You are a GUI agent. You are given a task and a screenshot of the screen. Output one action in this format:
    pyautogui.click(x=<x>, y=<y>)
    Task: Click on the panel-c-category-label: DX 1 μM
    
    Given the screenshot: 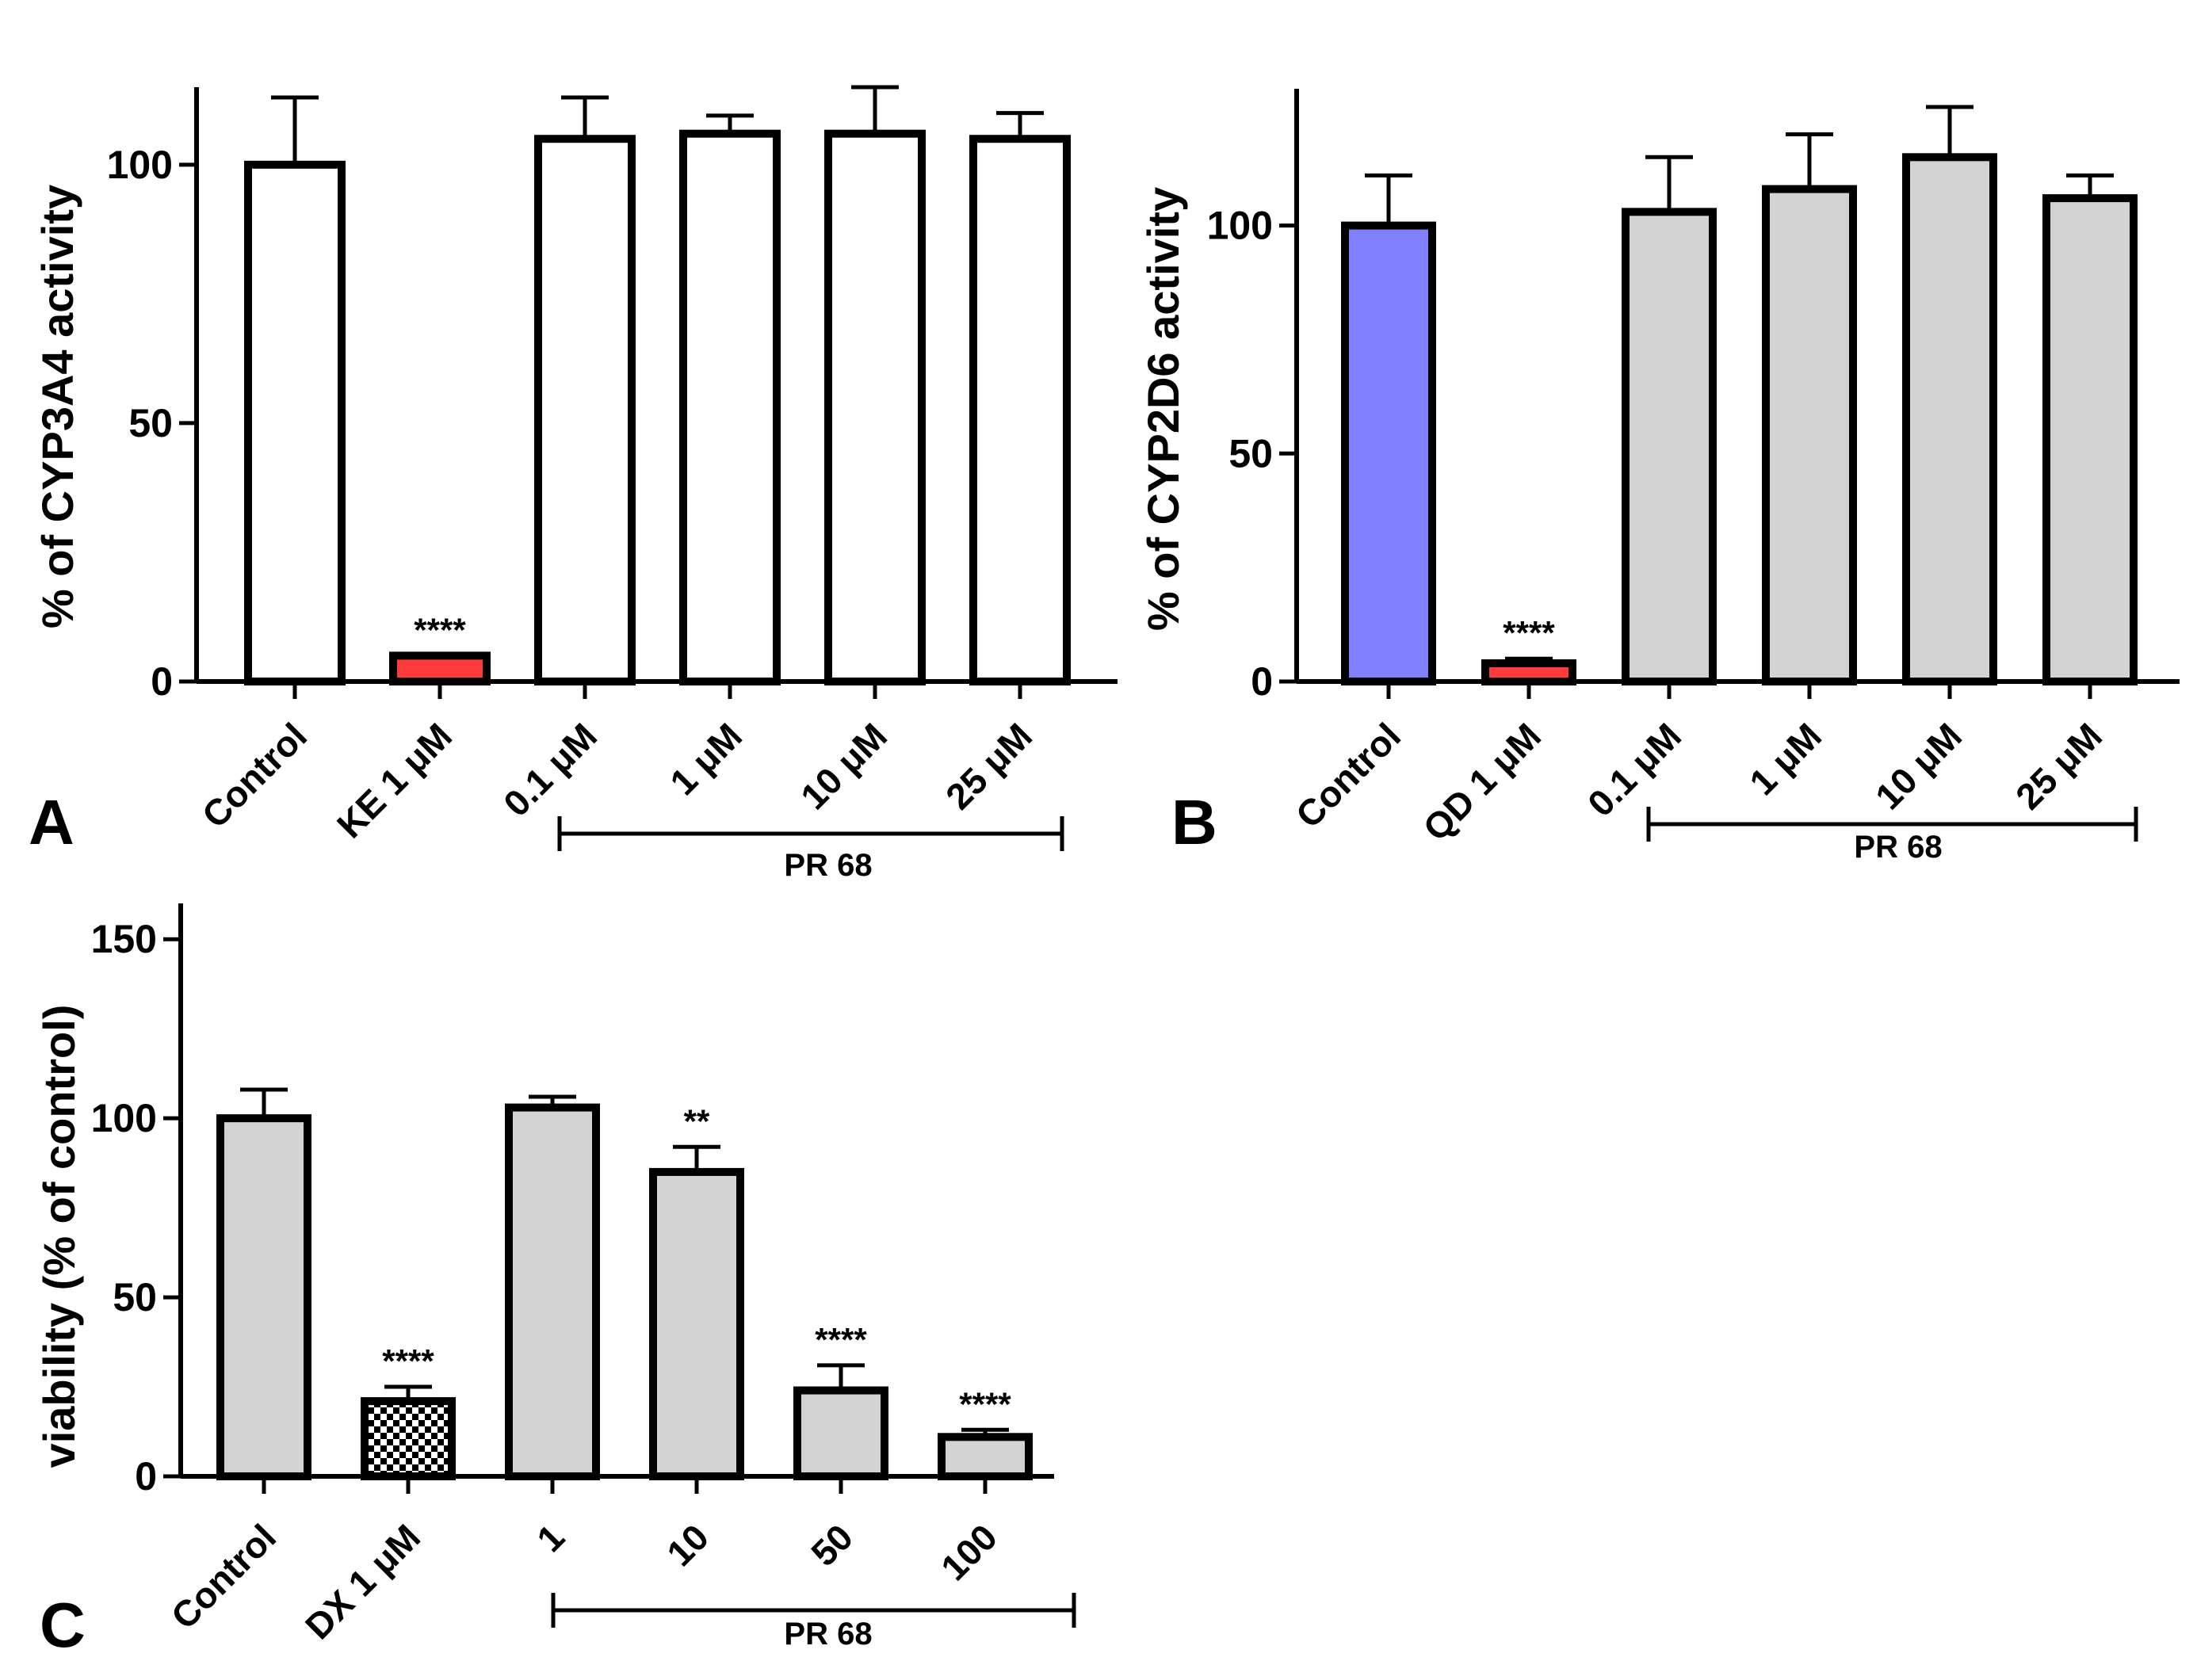 What is the action you would take?
    pyautogui.click(x=362, y=1581)
    